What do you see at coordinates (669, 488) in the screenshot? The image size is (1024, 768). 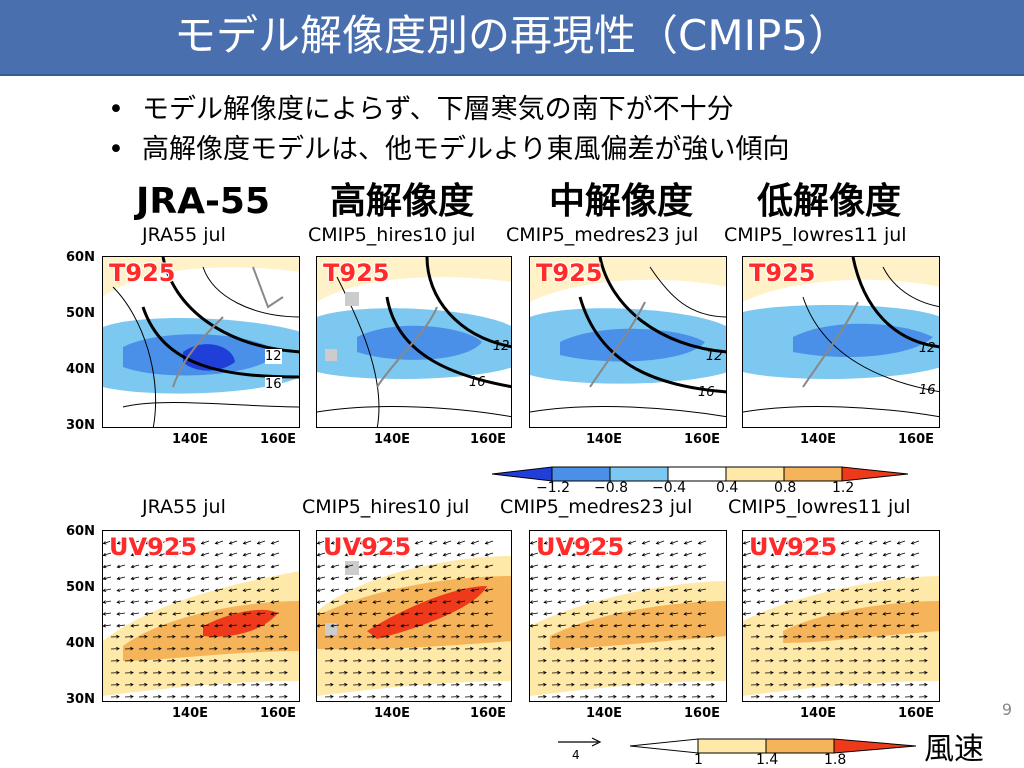 I see `colorbar-label: −0.4` at bounding box center [669, 488].